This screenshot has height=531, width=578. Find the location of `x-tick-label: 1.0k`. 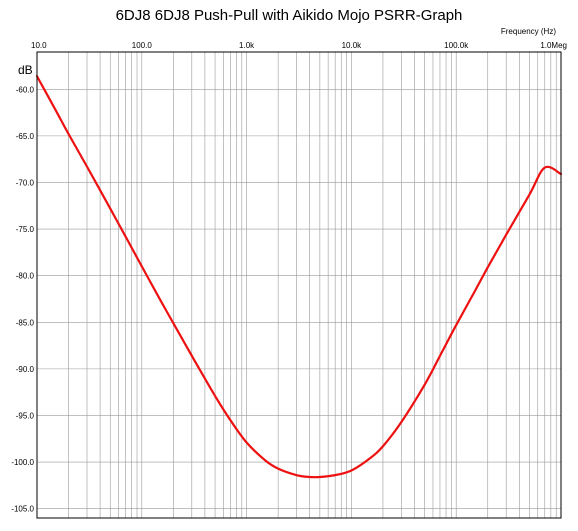

x-tick-label: 1.0k is located at coordinates (247, 45).